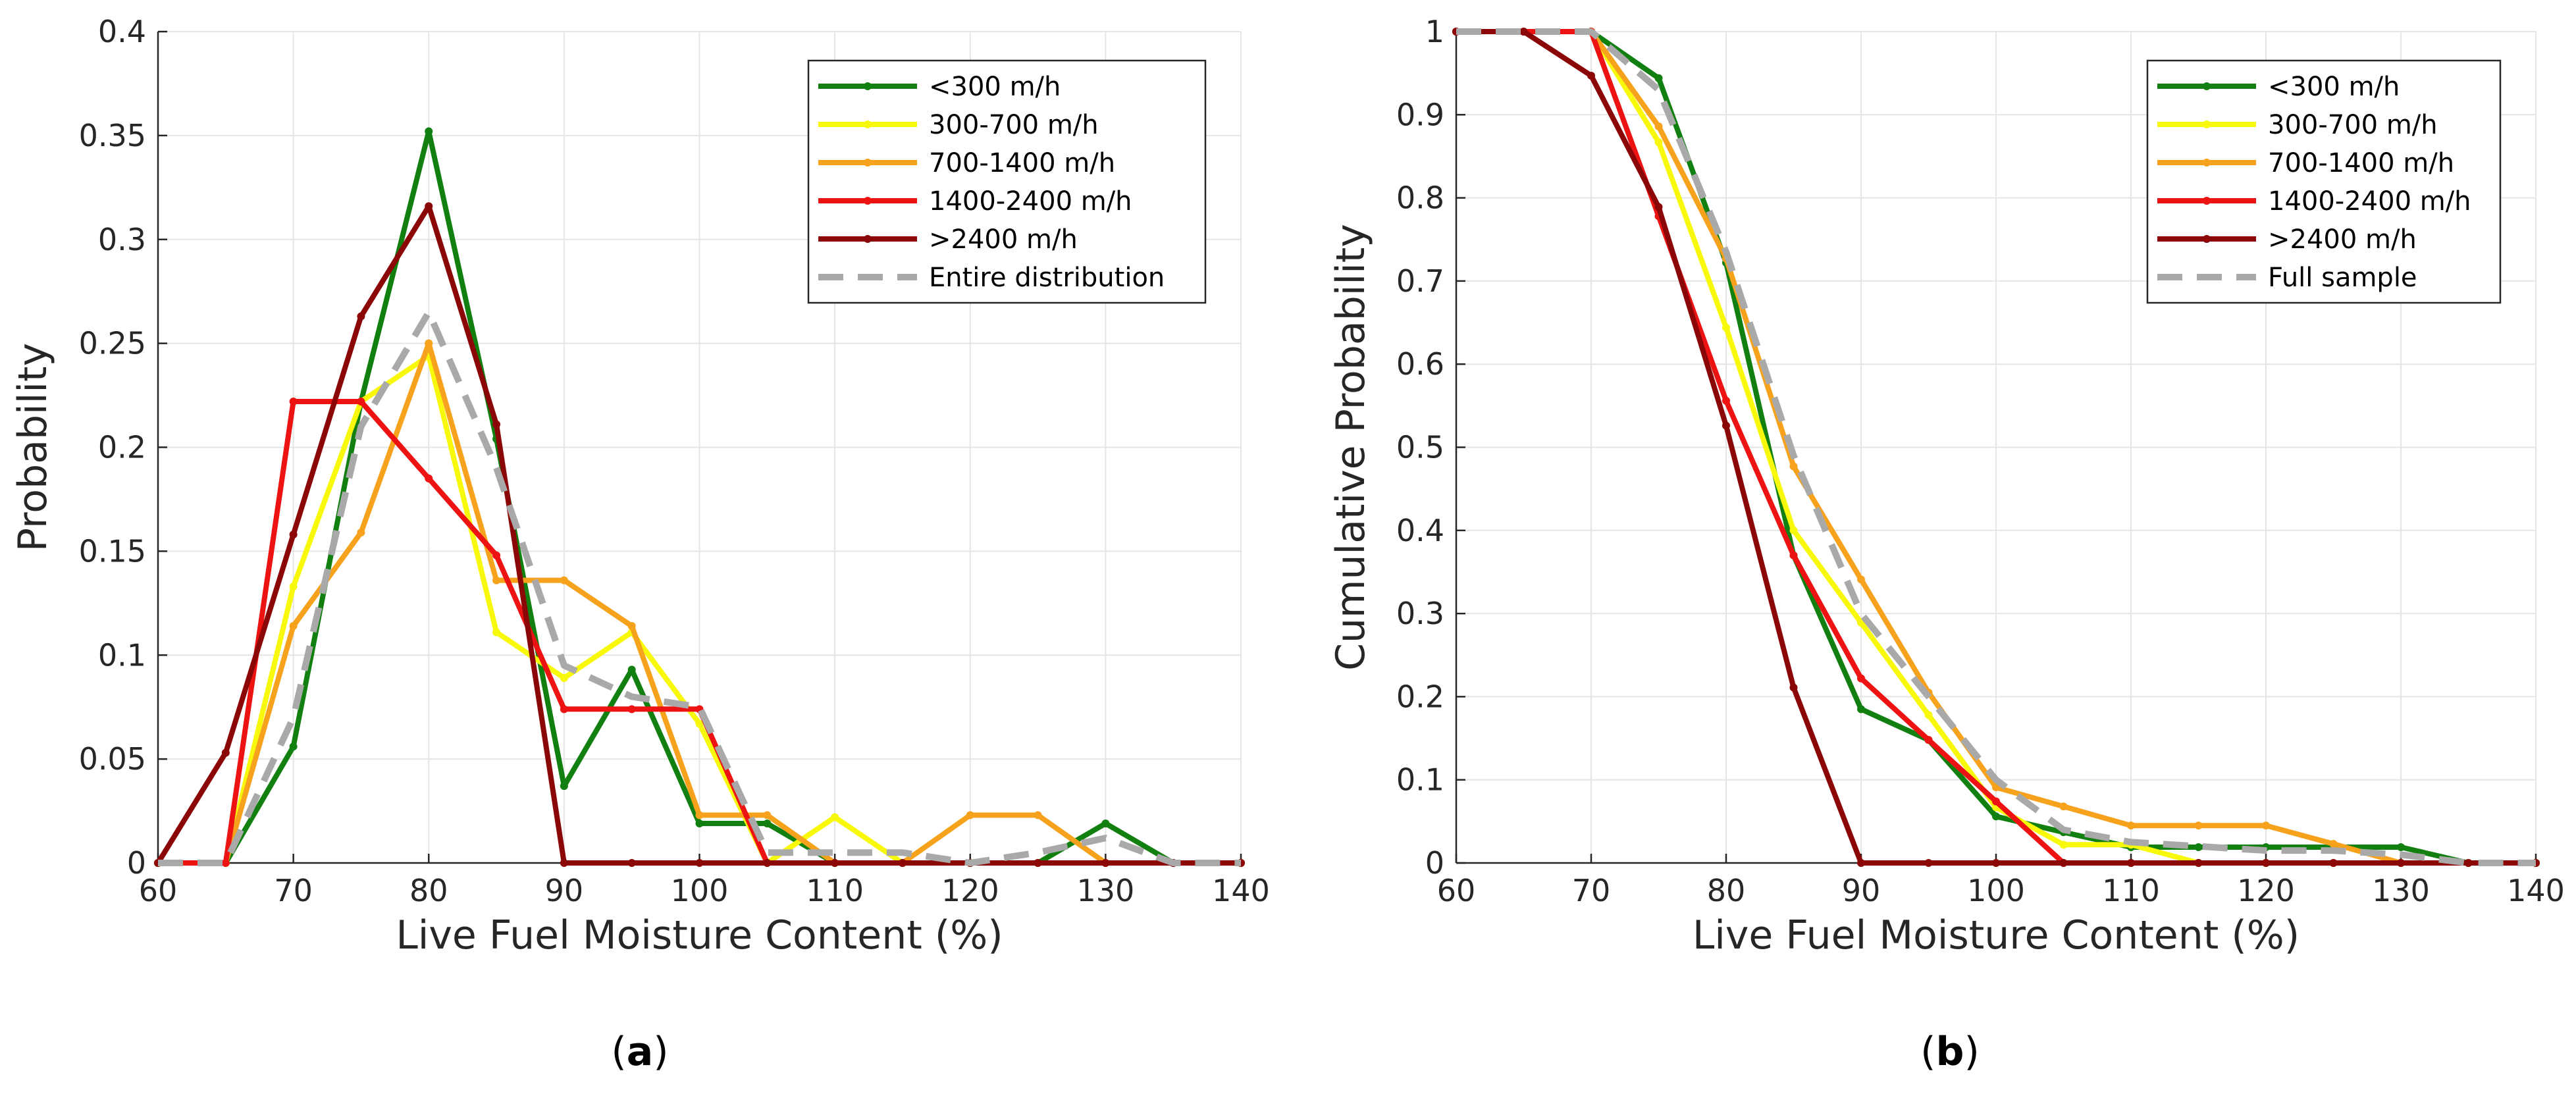  Describe the element at coordinates (122, 31) in the screenshot. I see `y-tick-label: 0.4` at that location.